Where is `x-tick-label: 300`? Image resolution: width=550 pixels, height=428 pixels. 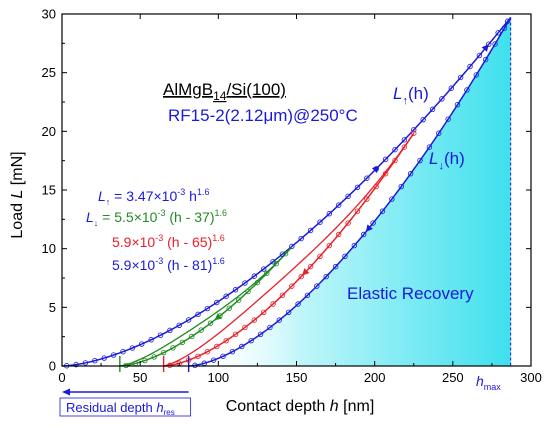
x-tick-label: 300 is located at coordinates (531, 377).